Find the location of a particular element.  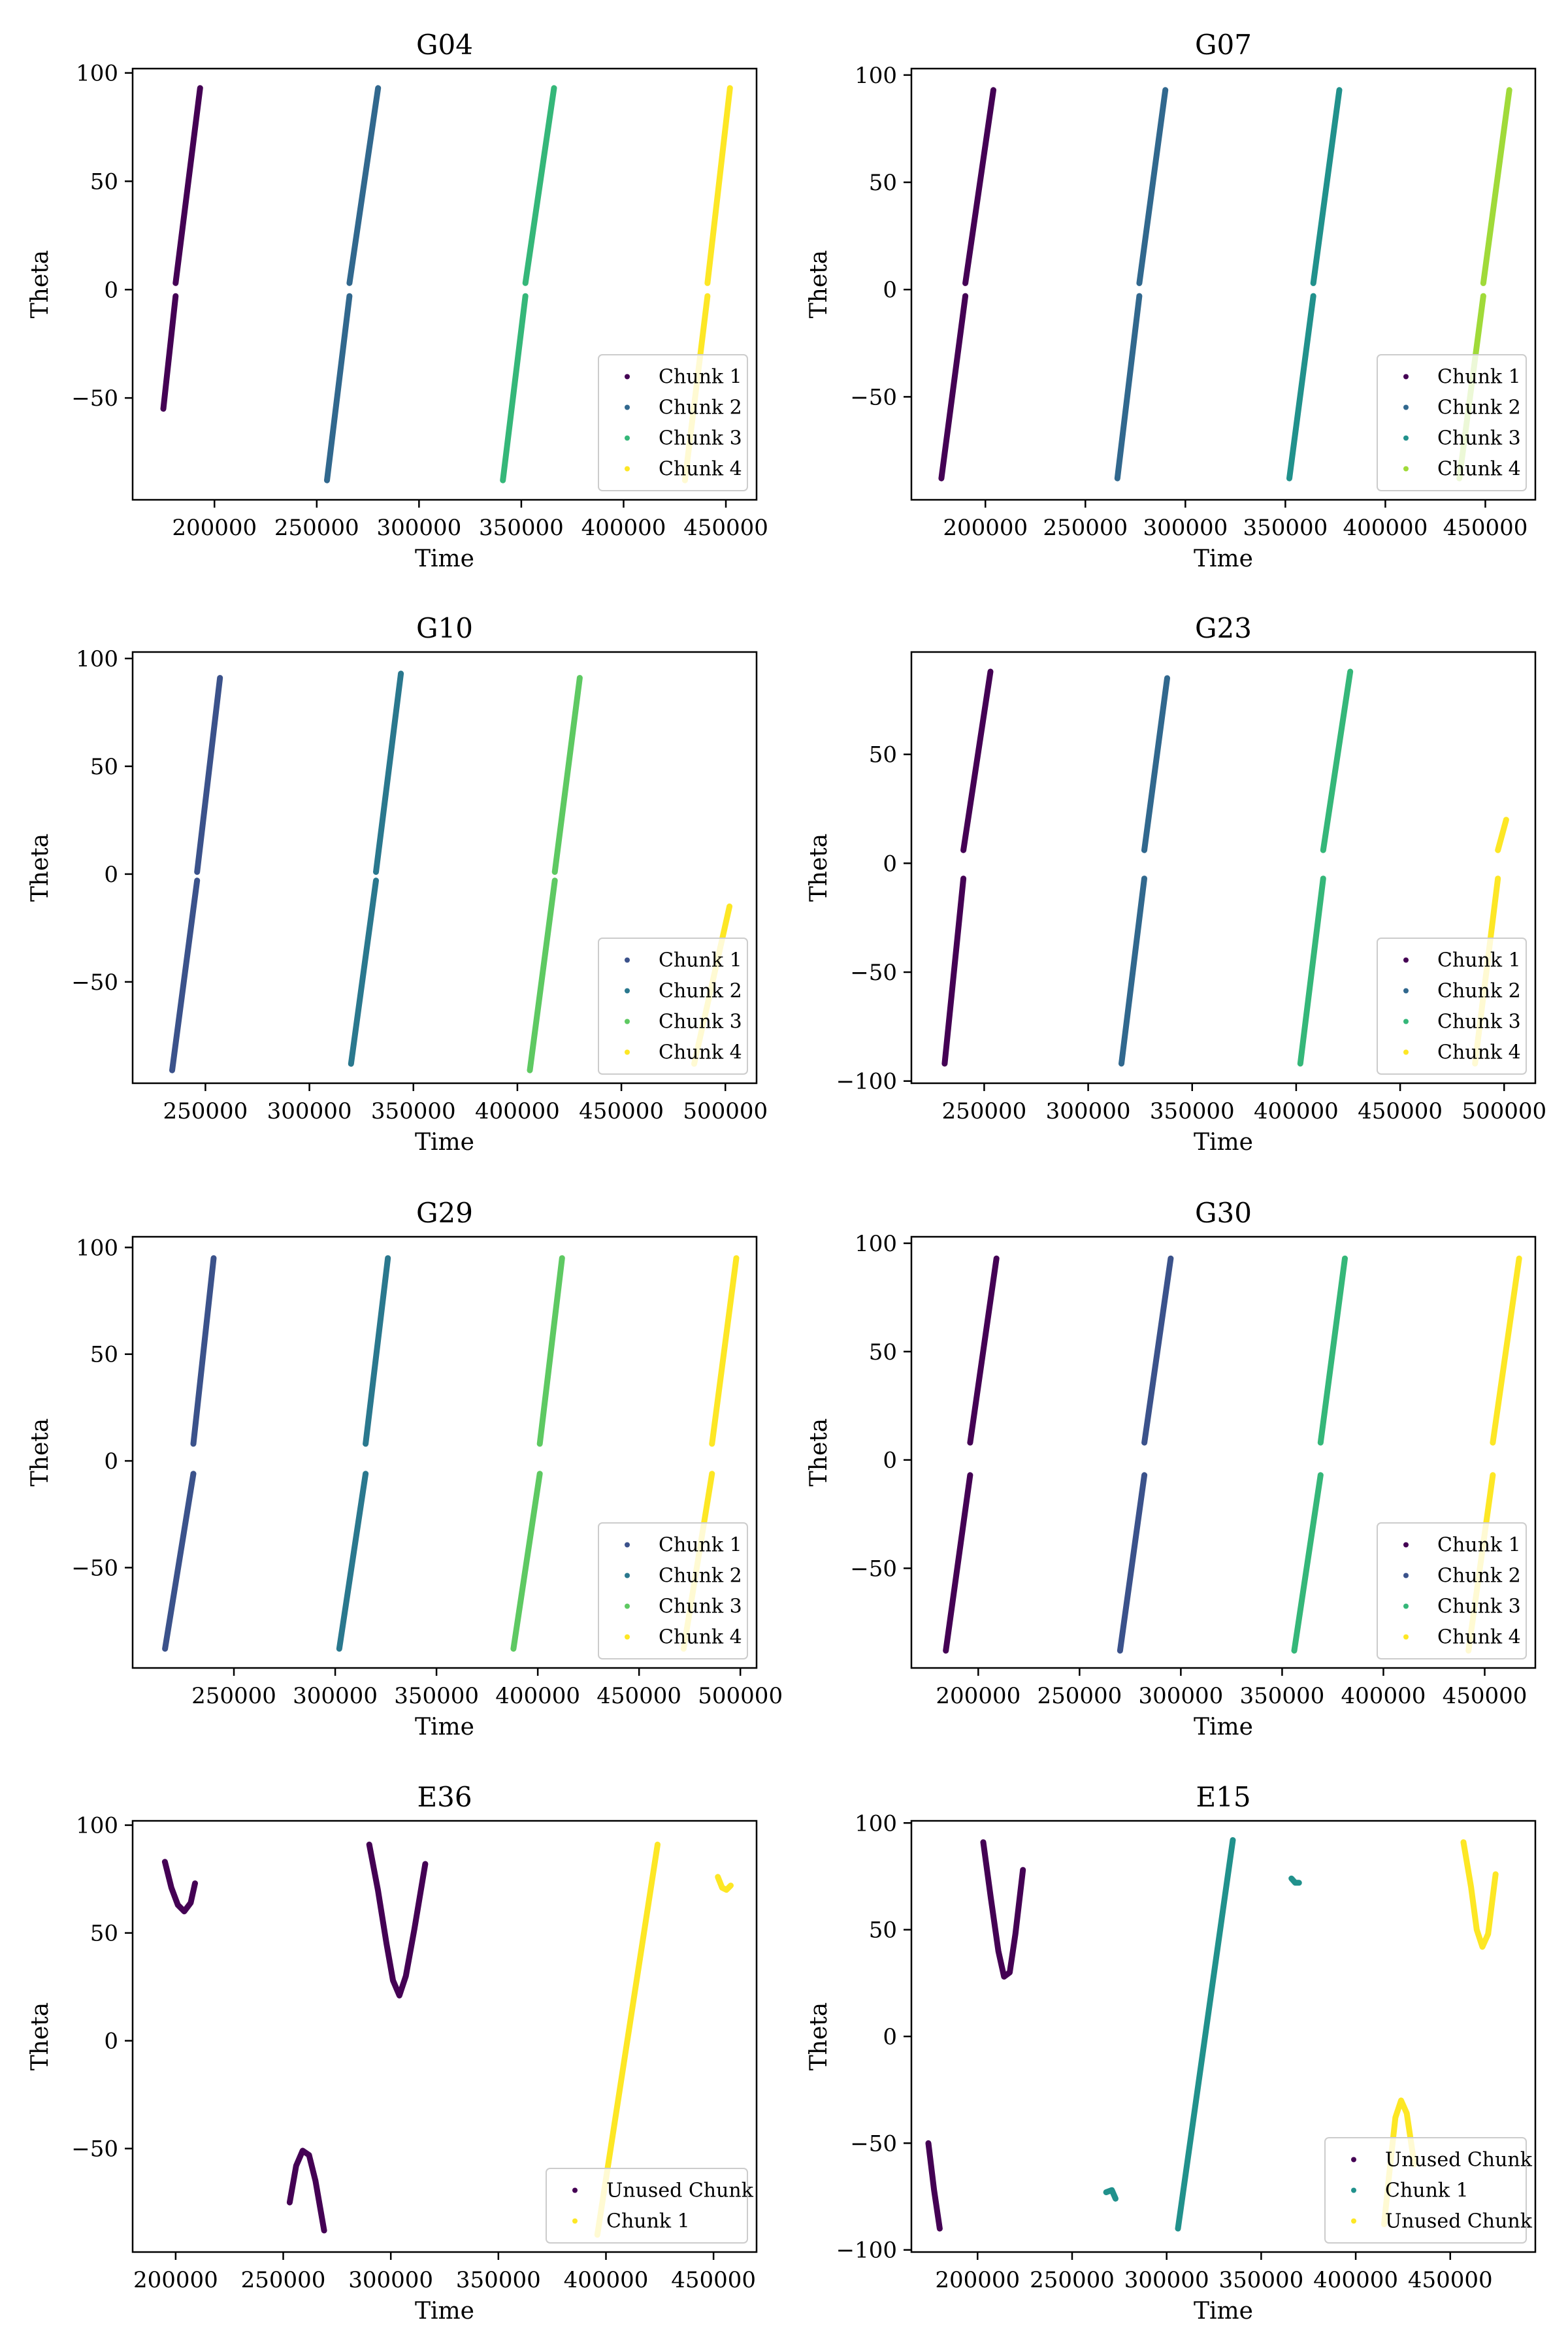

chart-e15-x-tick-label-3: 350000 is located at coordinates (1260, 2280).